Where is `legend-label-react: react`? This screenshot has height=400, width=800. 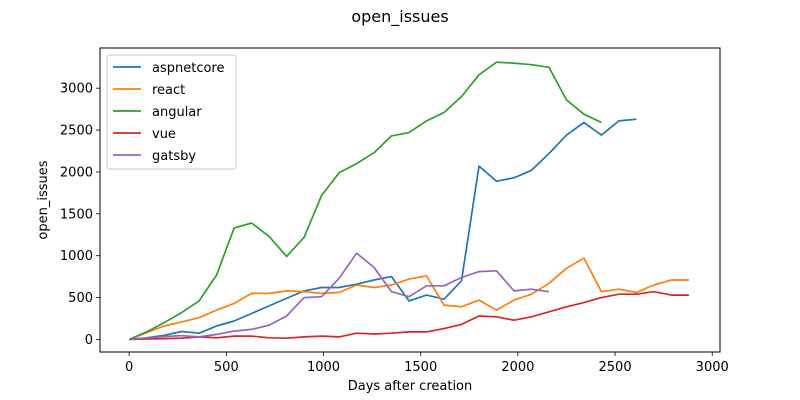 legend-label-react: react is located at coordinates (168, 90).